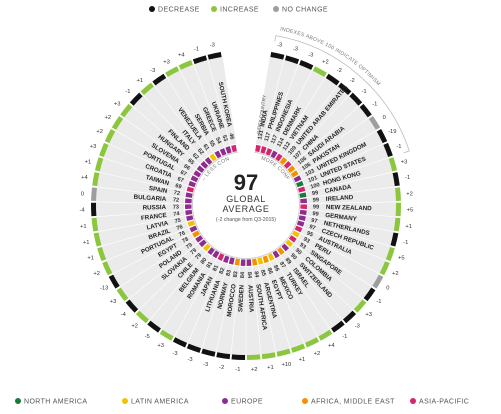  What do you see at coordinates (225, 138) in the screenshot?
I see `index-value: 53` at bounding box center [225, 138].